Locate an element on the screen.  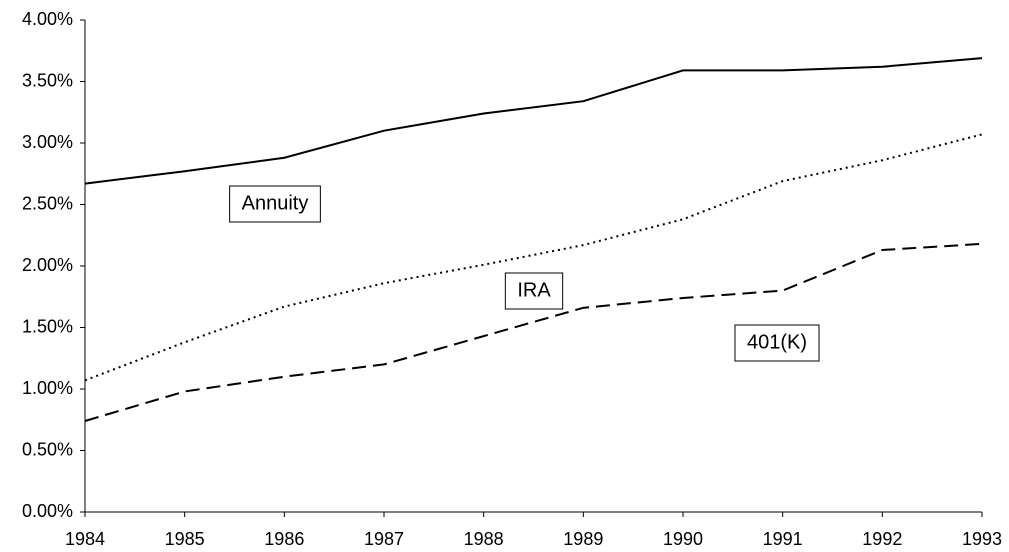
x-tick-label: 1991 is located at coordinates (783, 539).